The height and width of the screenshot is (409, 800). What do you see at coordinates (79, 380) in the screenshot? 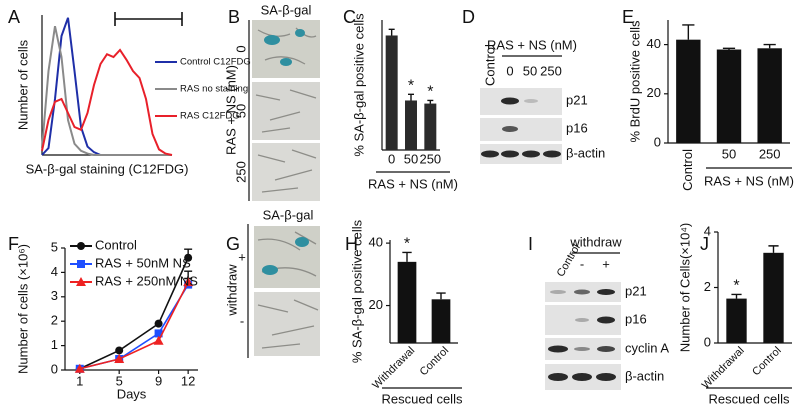
I see `x-tick-label: 1` at bounding box center [79, 380].